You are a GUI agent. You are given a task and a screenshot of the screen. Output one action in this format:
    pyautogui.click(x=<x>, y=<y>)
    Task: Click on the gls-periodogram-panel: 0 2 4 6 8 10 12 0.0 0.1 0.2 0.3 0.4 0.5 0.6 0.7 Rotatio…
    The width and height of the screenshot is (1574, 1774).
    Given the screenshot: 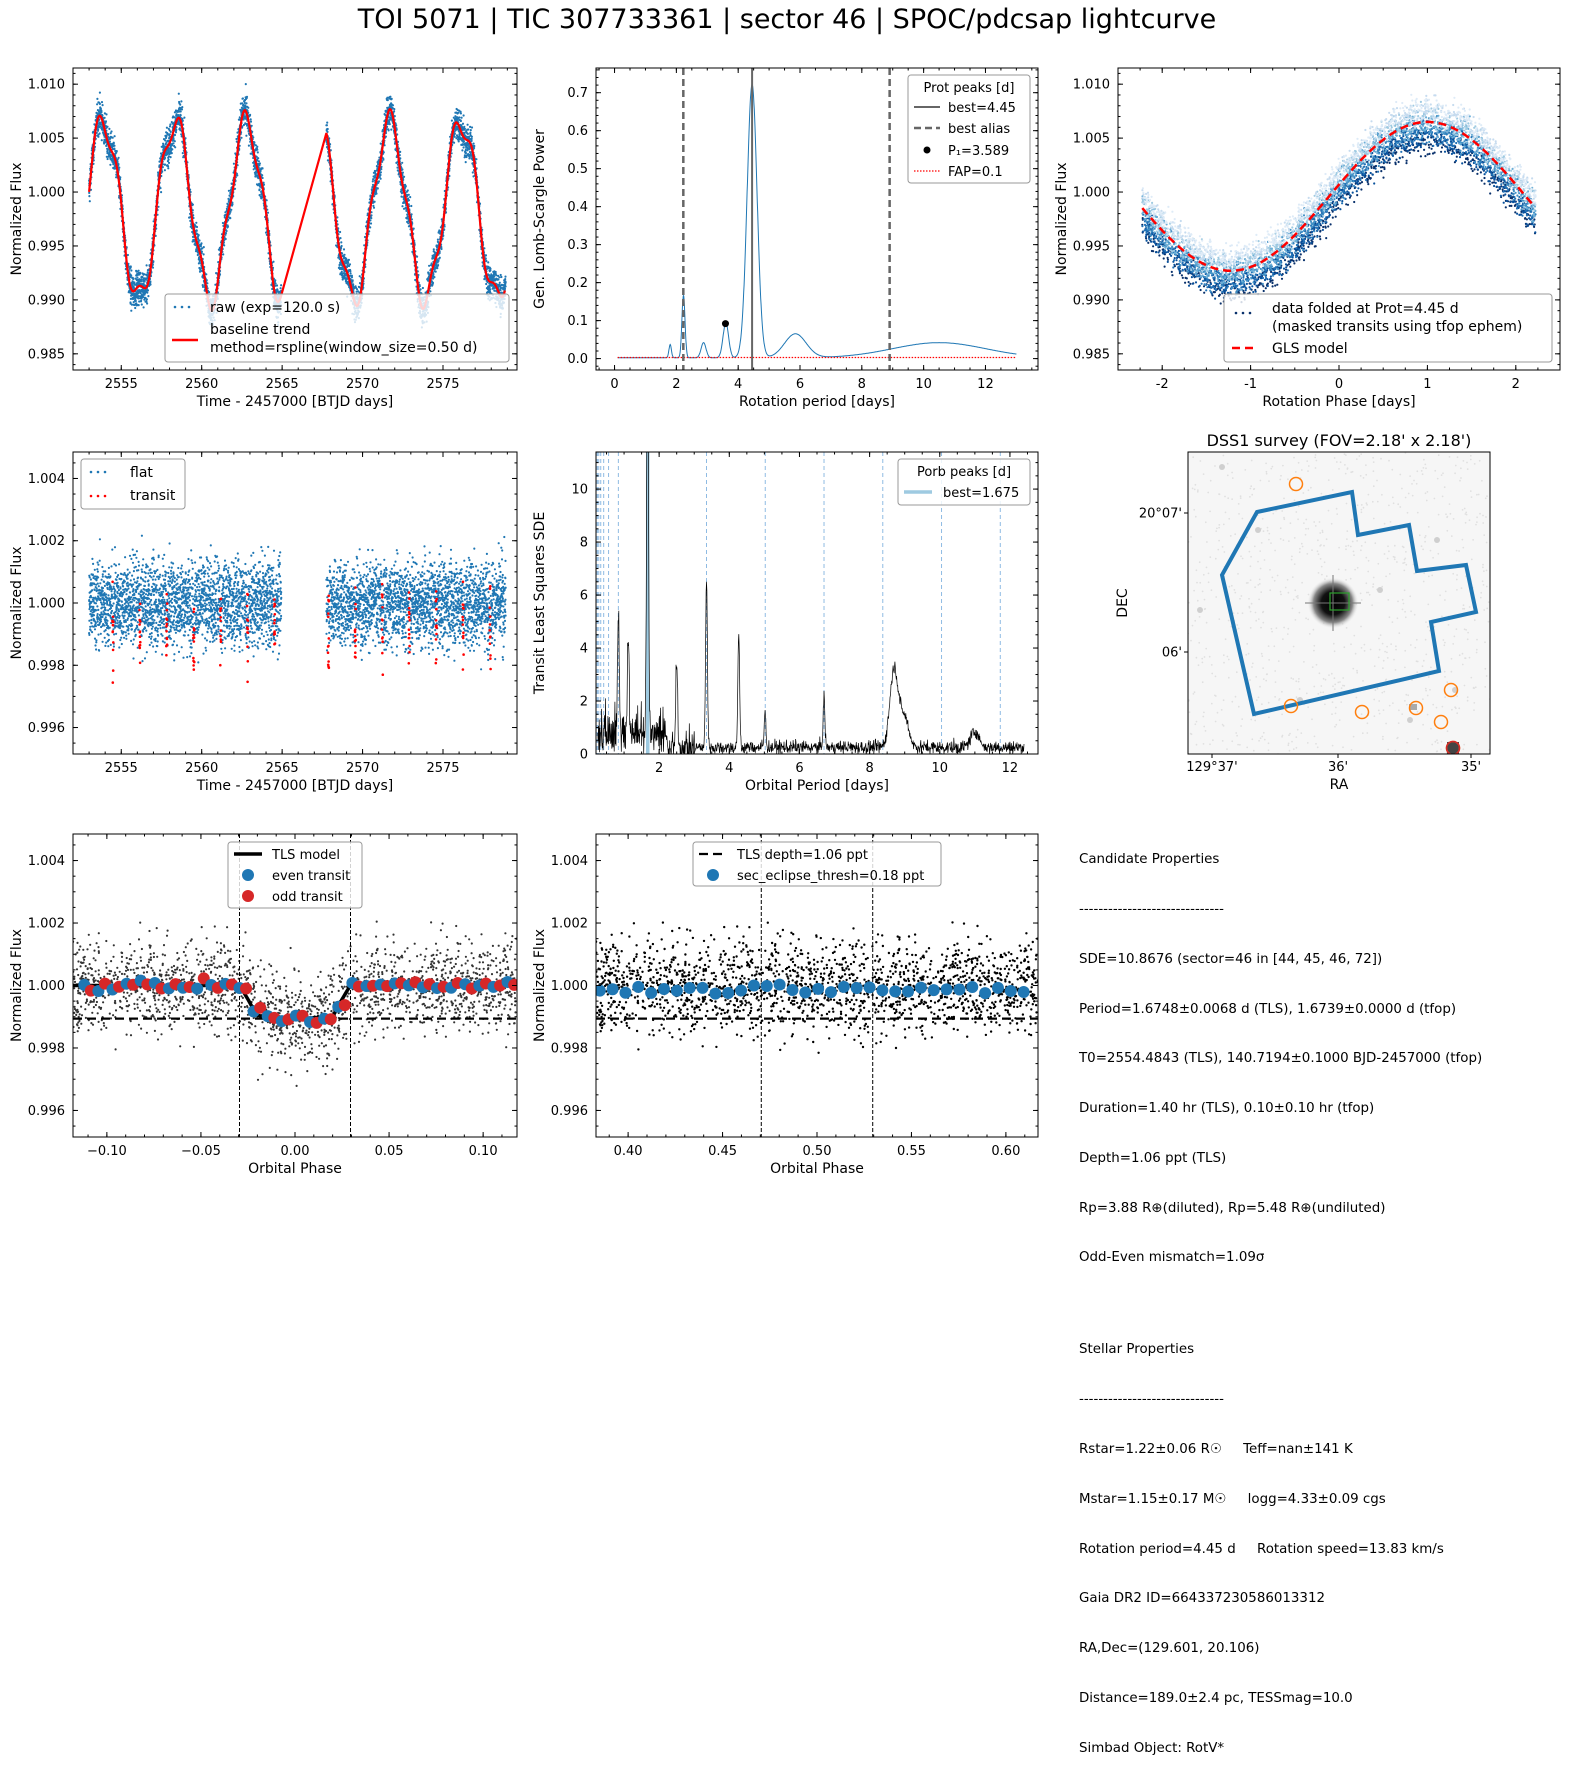 What is the action you would take?
    pyautogui.click(x=785, y=238)
    